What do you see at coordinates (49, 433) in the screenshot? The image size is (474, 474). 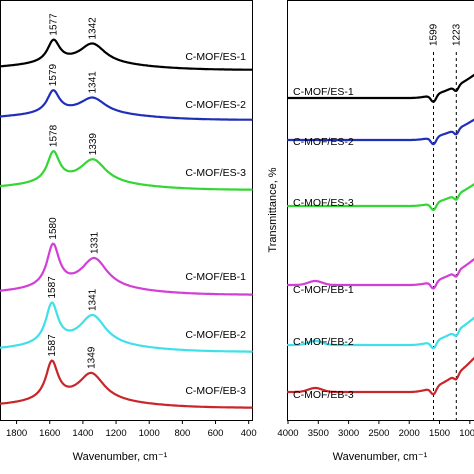 I see `left-x-tick-label: 1600` at bounding box center [49, 433].